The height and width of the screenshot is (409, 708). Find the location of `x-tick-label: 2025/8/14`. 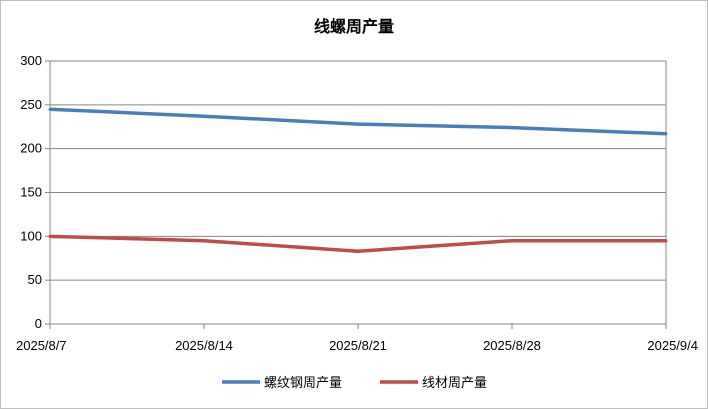

x-tick-label: 2025/8/14 is located at coordinates (204, 345).